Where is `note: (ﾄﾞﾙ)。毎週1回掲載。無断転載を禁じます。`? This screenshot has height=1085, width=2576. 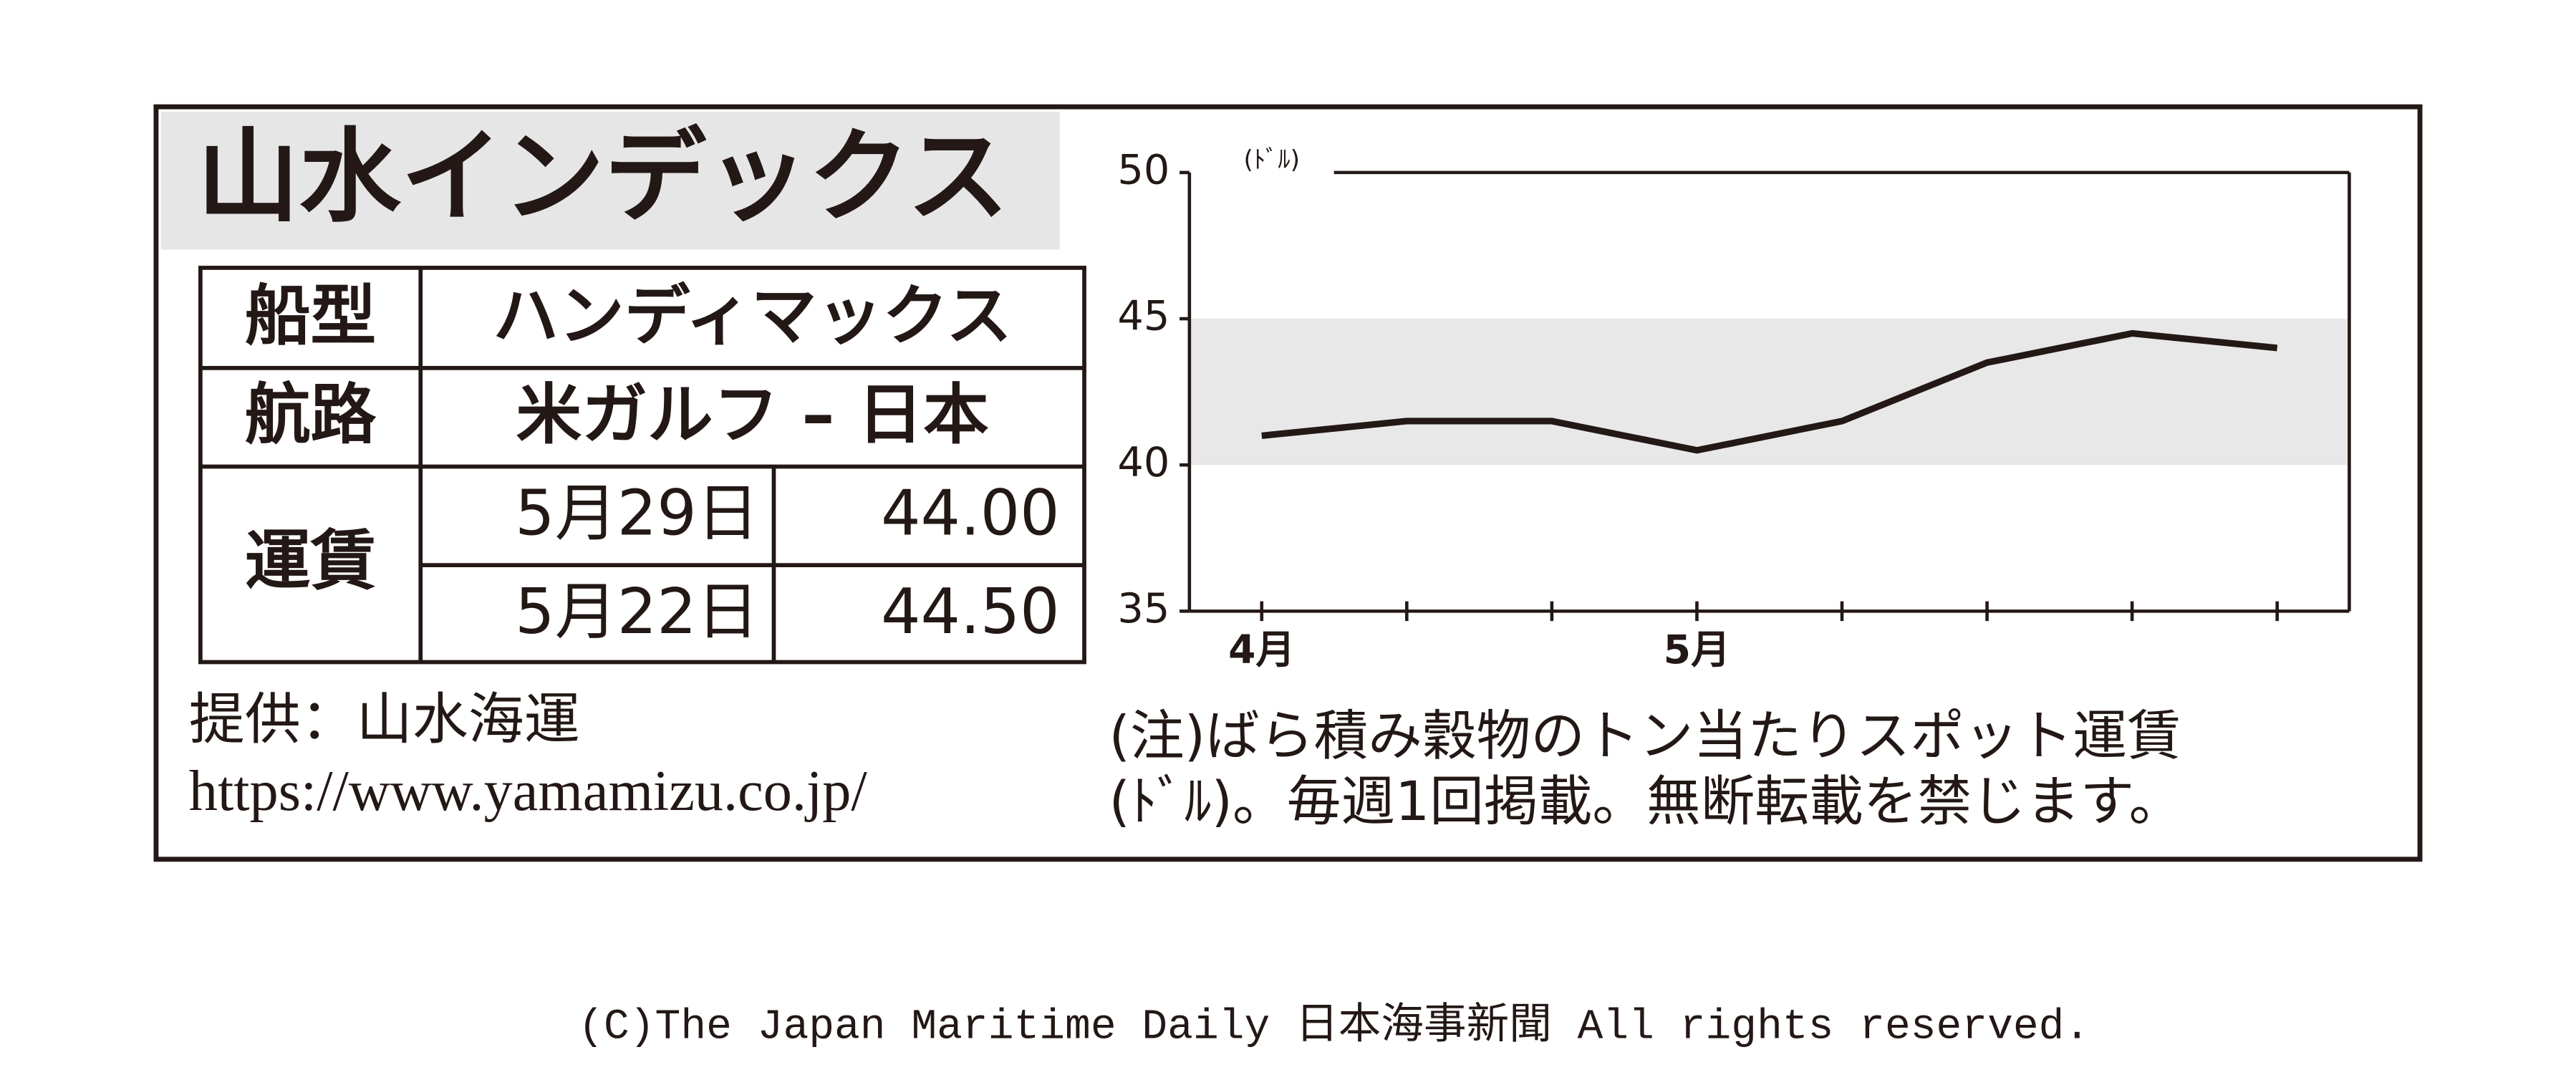
note: (ﾄﾞﾙ)。毎週1回掲載。無断転載を禁じます。 is located at coordinates (1646, 802).